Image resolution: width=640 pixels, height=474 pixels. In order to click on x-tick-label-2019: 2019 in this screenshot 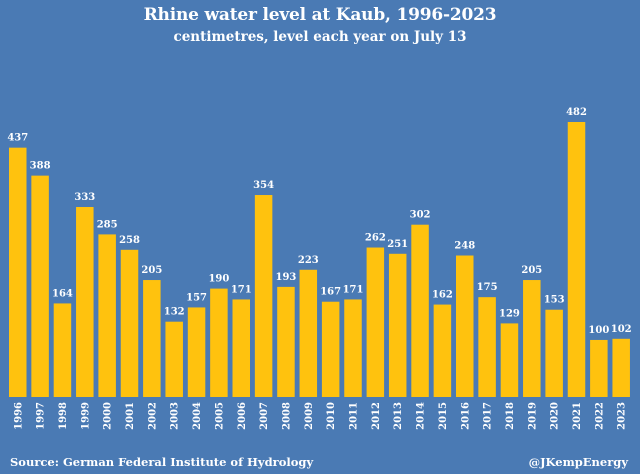, I will do `click(532, 416)`.